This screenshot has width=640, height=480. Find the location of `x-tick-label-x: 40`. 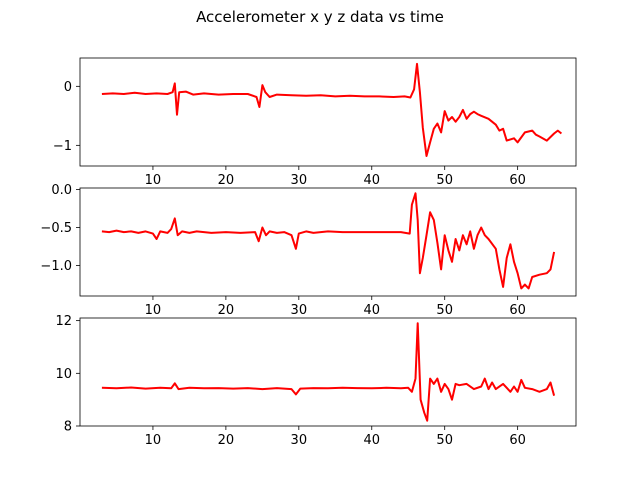

x-tick-label-x: 40 is located at coordinates (371, 180).